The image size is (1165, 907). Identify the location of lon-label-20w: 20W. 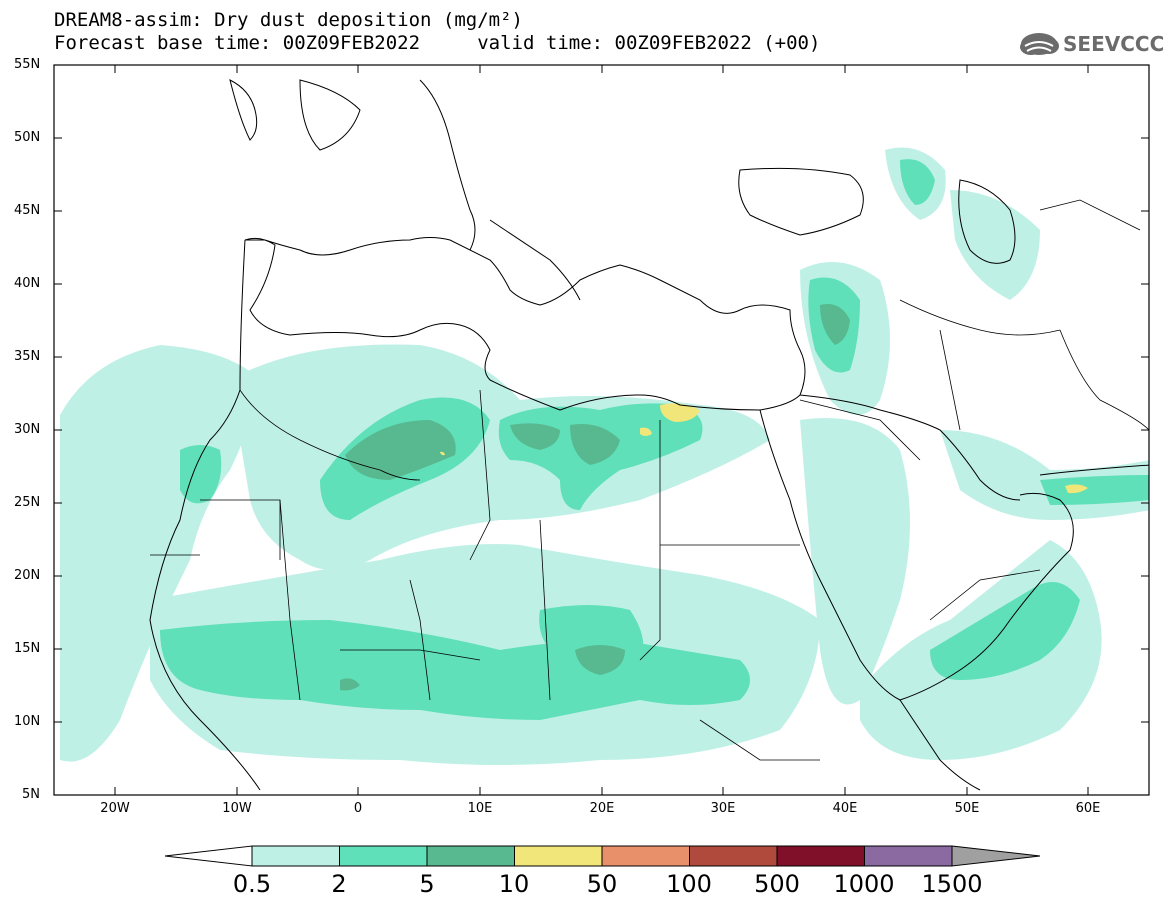
(115, 808).